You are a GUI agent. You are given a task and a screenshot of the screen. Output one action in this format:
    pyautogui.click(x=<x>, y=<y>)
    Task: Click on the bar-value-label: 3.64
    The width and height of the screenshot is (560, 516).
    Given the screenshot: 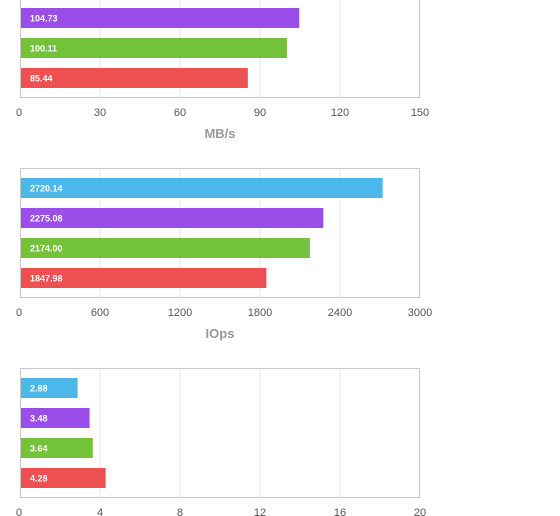 What is the action you would take?
    pyautogui.click(x=39, y=449)
    